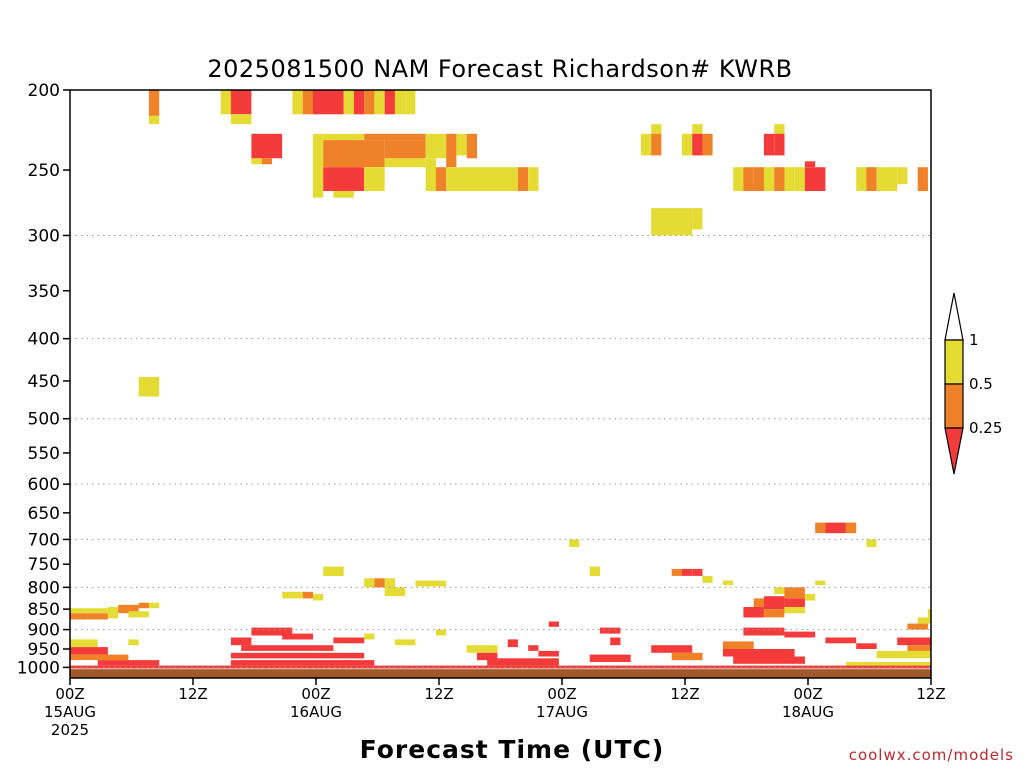 The height and width of the screenshot is (768, 1024). What do you see at coordinates (44, 454) in the screenshot?
I see `y-tick-label: 550` at bounding box center [44, 454].